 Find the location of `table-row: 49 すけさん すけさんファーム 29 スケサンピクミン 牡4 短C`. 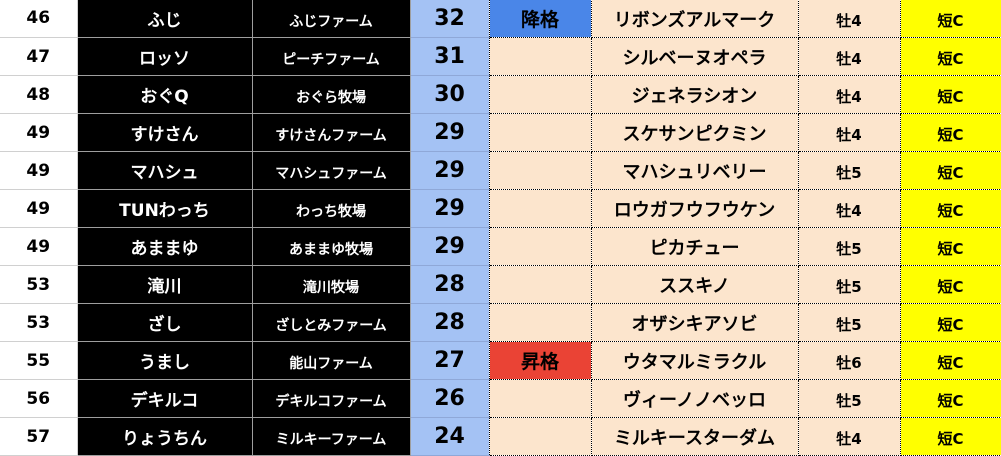

table-row: 49 すけさん すけさんファーム 29 スケサンピクミン 牡4 短C is located at coordinates (500, 132).